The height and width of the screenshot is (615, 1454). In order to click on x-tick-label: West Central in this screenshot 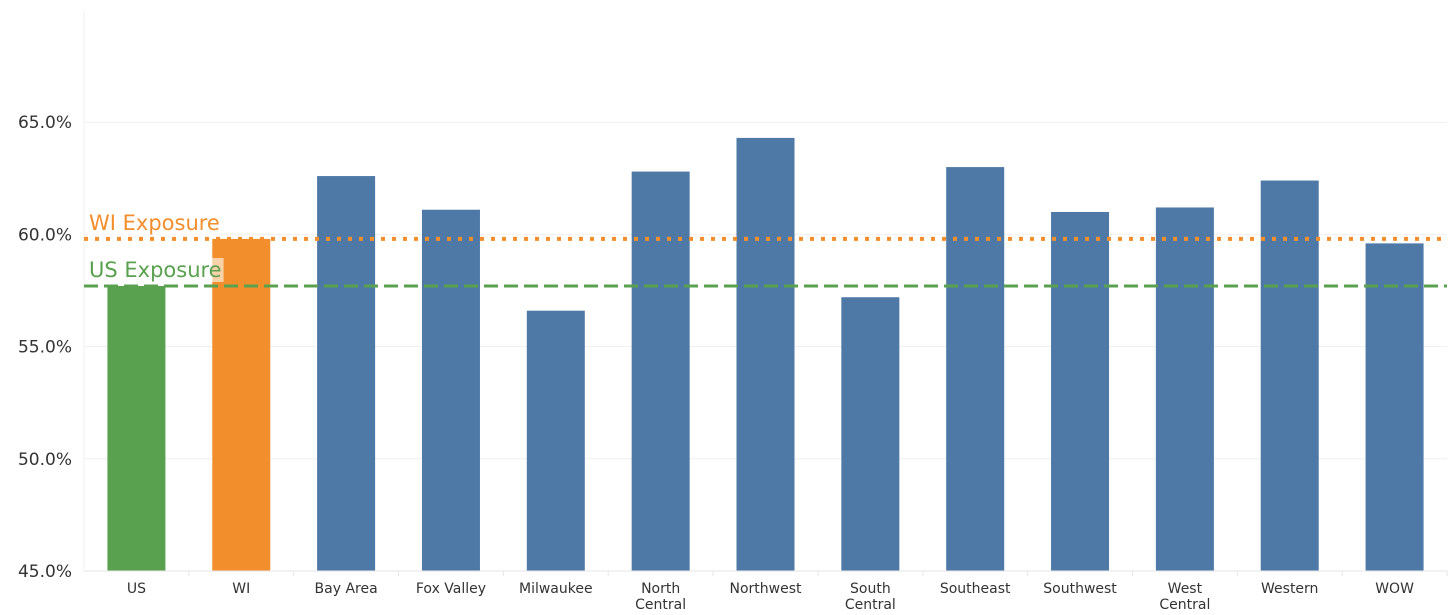, I will do `click(1184, 597)`.